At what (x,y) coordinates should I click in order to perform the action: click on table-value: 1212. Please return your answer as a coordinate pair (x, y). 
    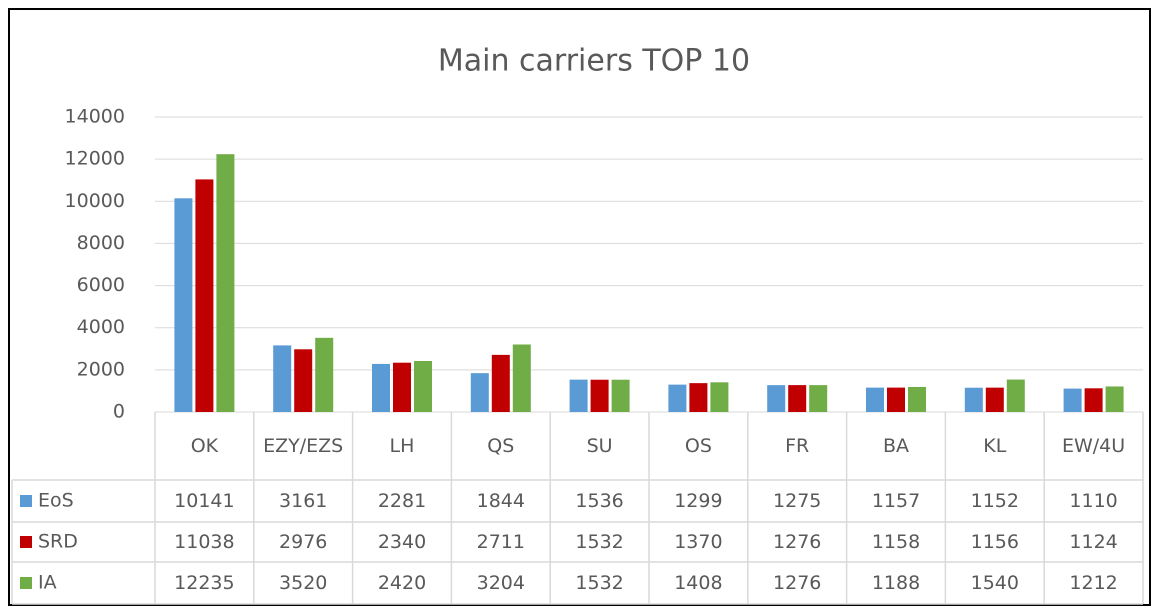
    Looking at the image, I should click on (1093, 583).